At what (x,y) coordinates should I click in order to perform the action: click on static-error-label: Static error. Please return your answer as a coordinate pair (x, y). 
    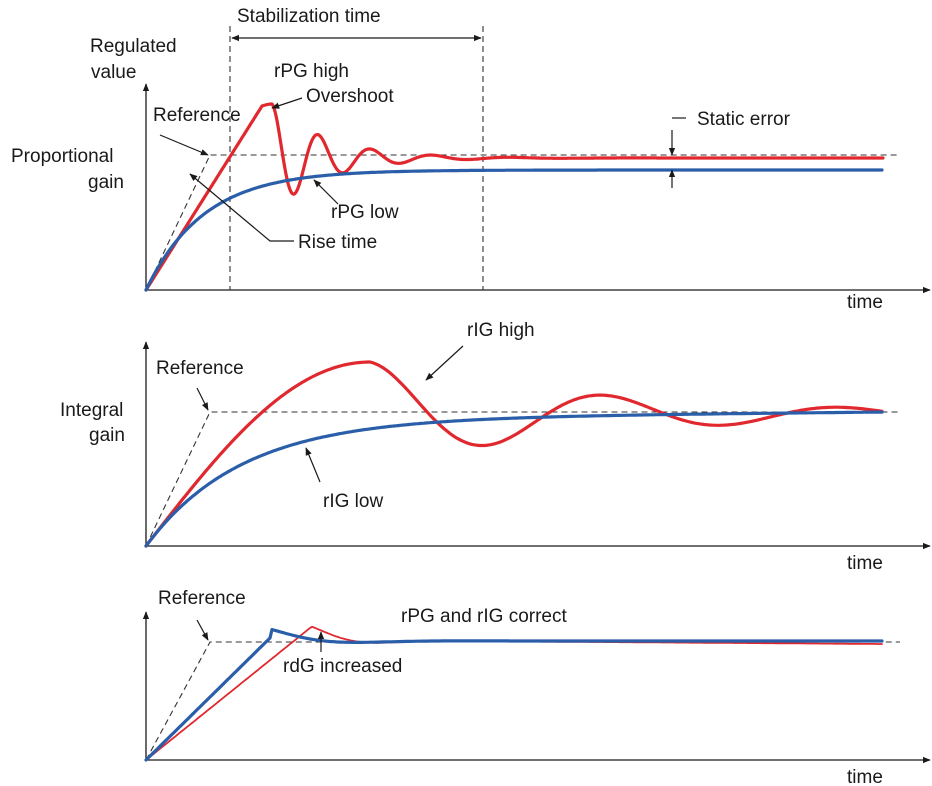
    Looking at the image, I should click on (744, 119).